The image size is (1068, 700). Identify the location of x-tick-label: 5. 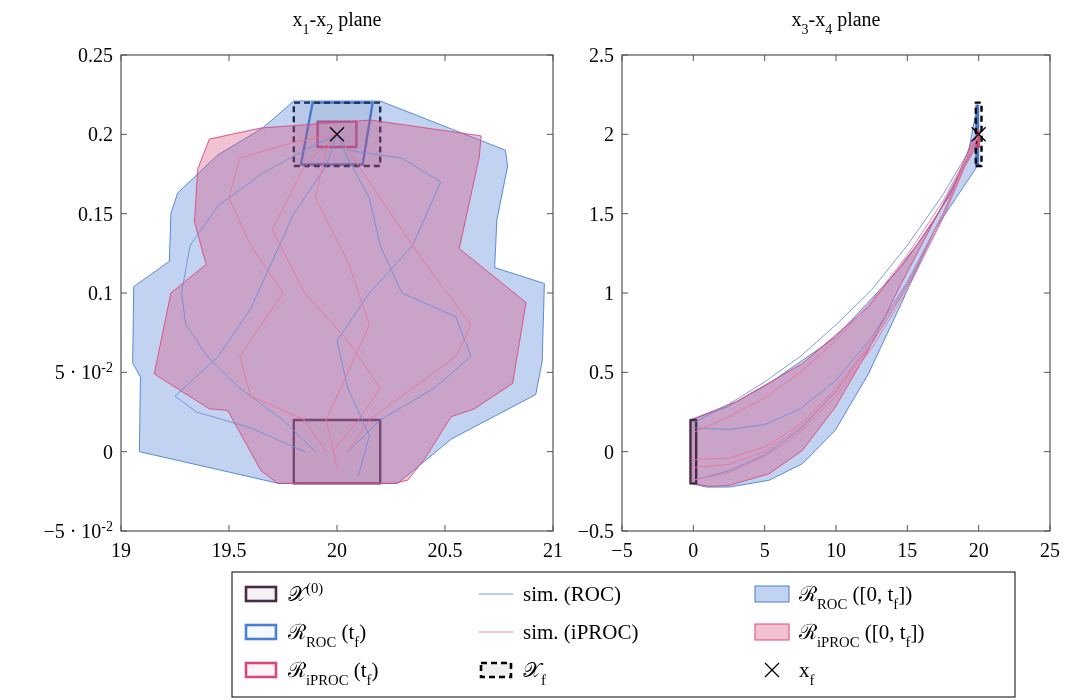
(764, 550).